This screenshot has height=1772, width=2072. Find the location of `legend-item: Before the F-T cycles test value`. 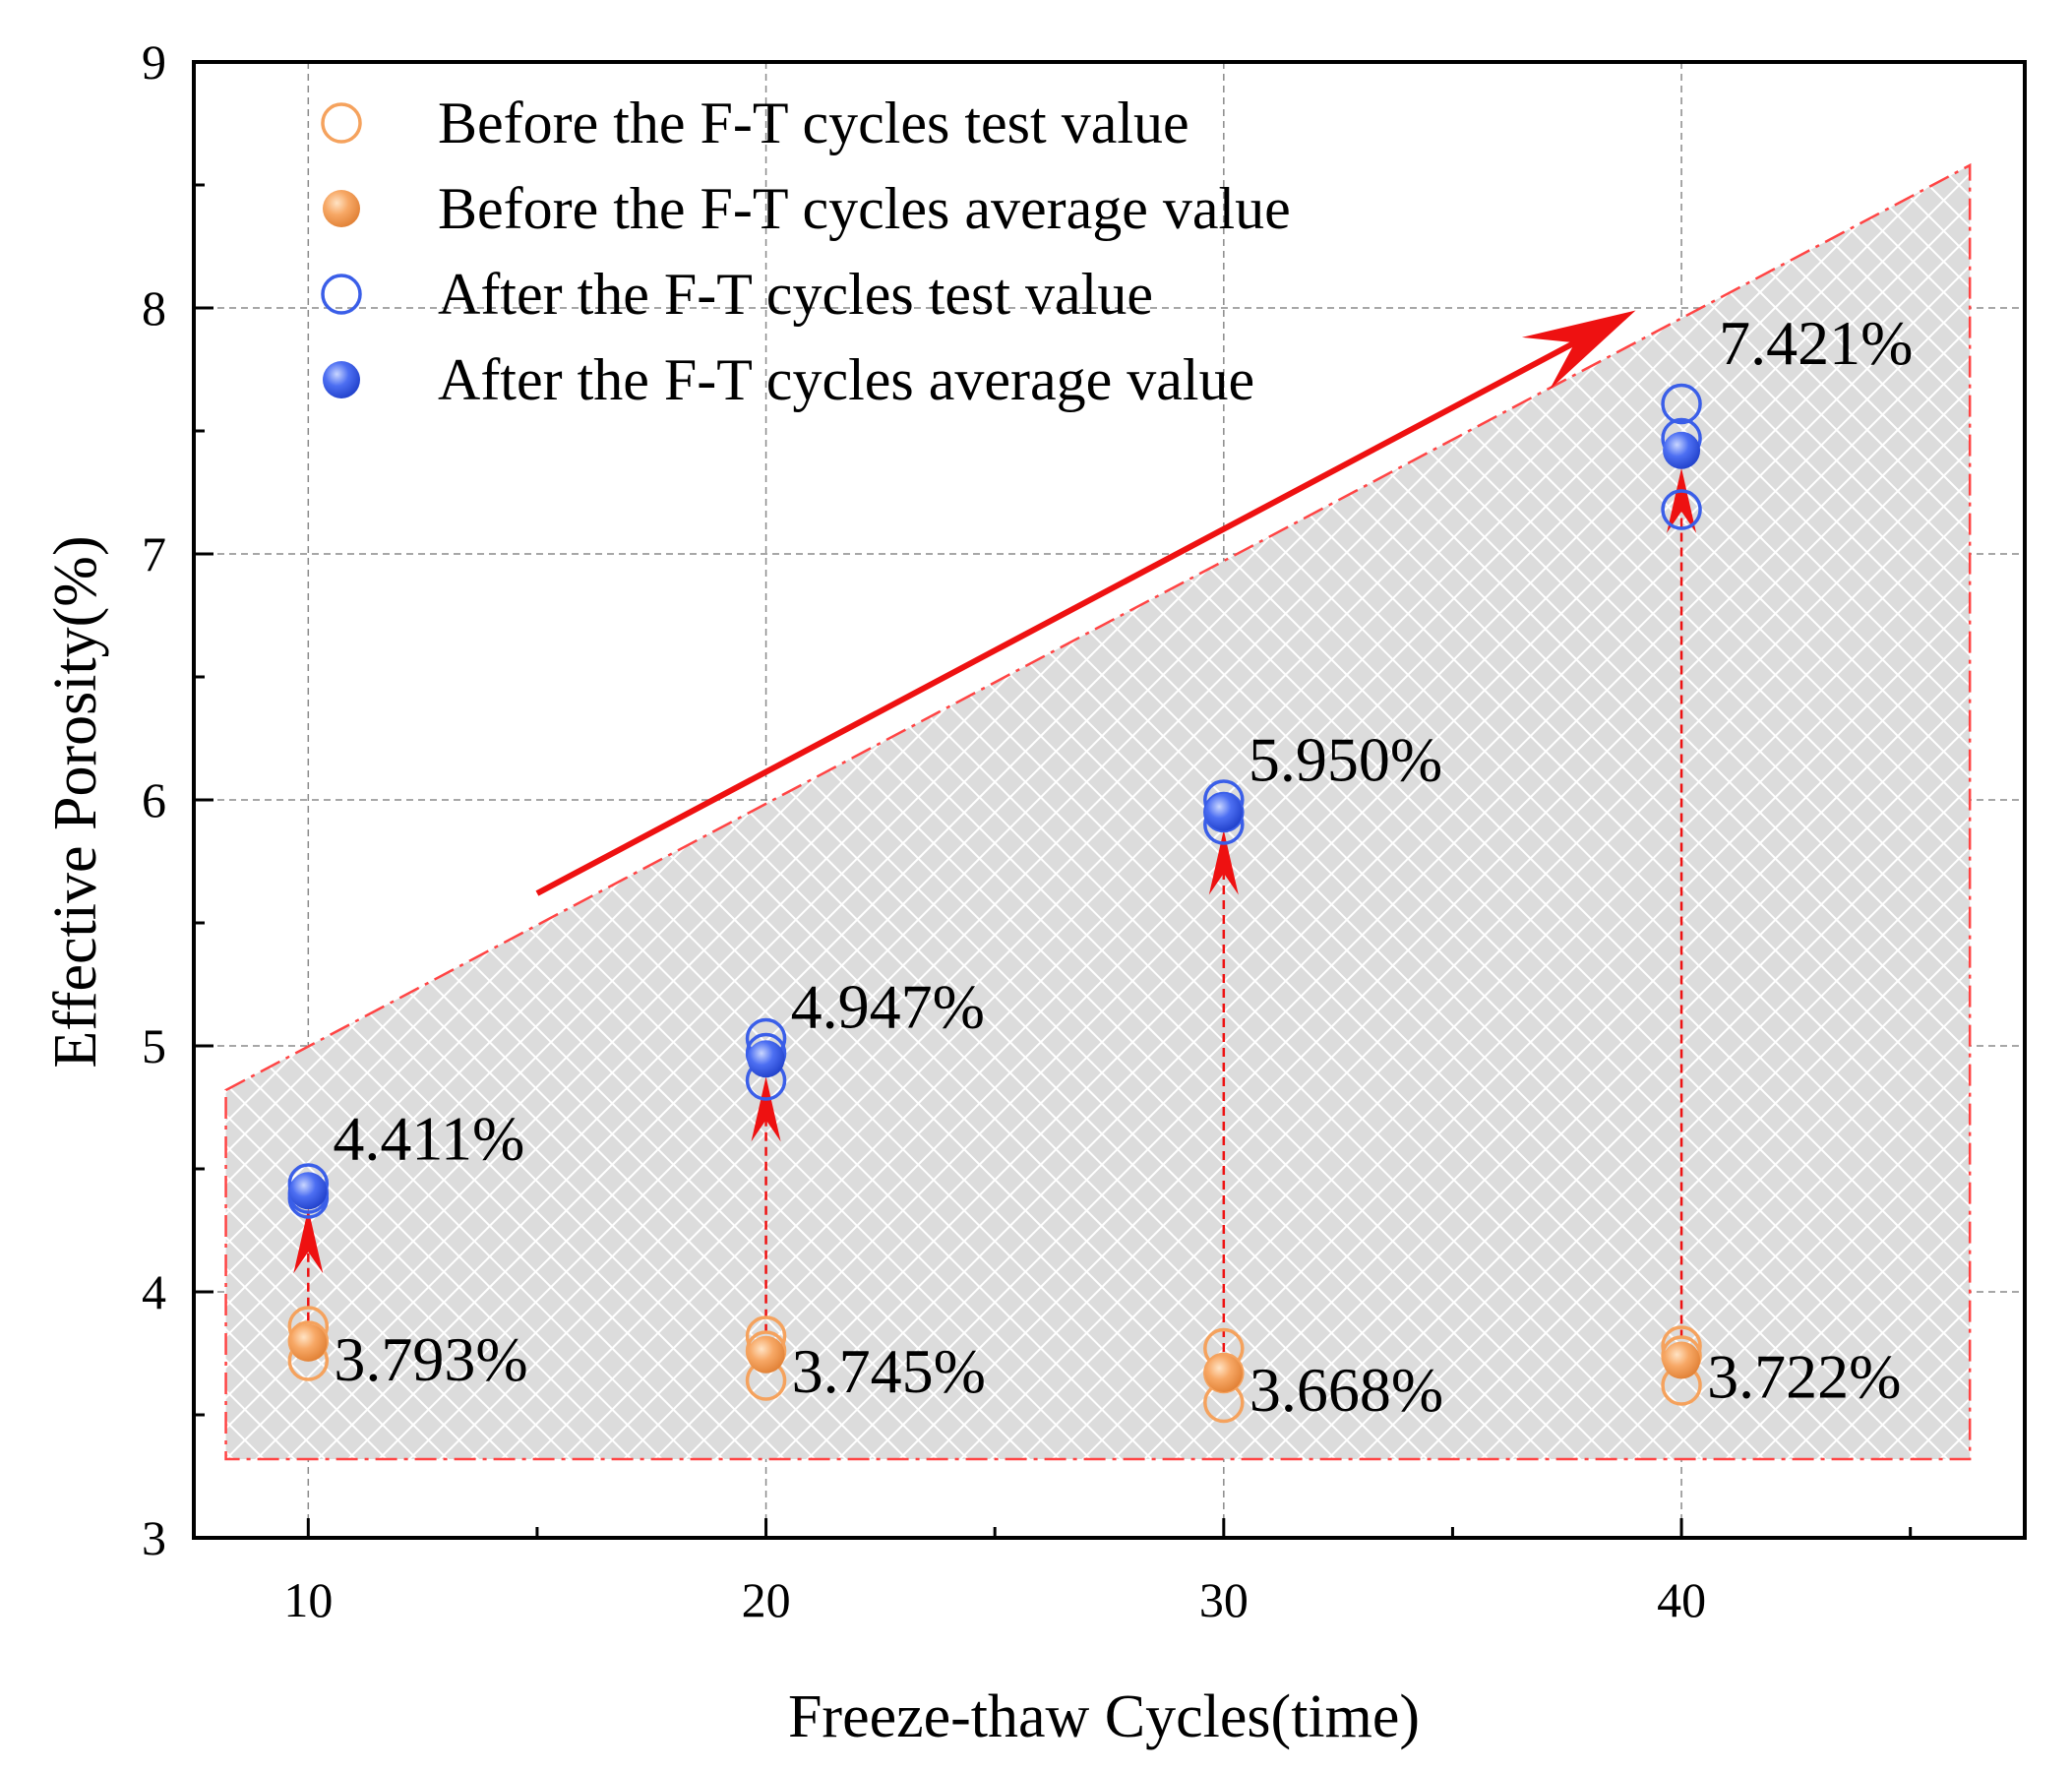

legend-item: Before the F-T cycles test value is located at coordinates (755, 123).